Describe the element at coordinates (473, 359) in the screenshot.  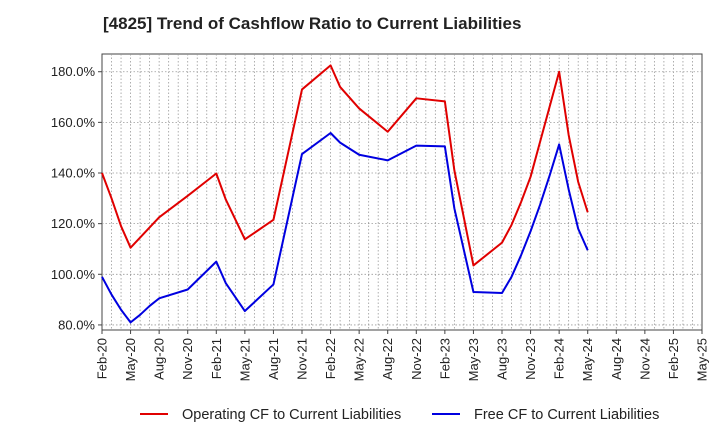
I see `x-tick-label: May-23` at that location.